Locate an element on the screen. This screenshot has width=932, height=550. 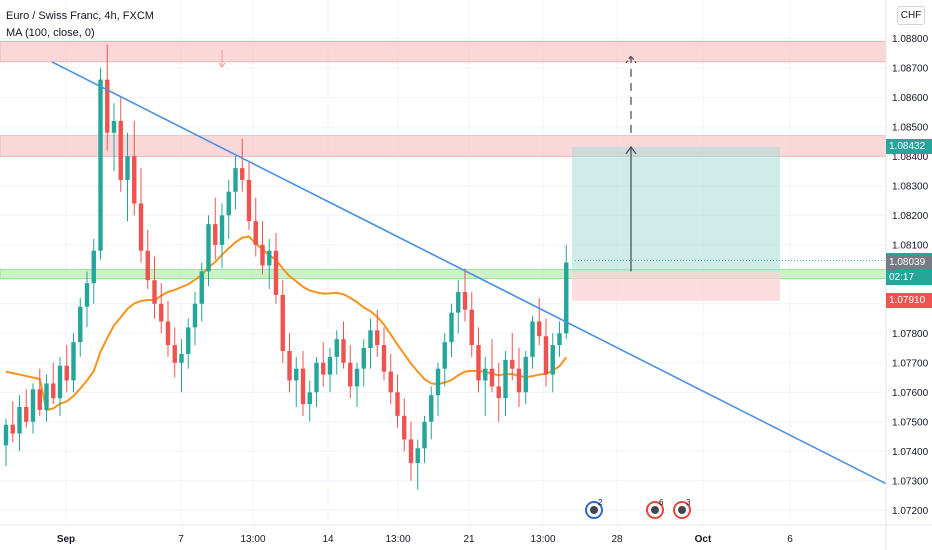
time-axis: Sep 7 13:00 14 13:00 21 13:00 28 Oct 6 is located at coordinates (466, 534).